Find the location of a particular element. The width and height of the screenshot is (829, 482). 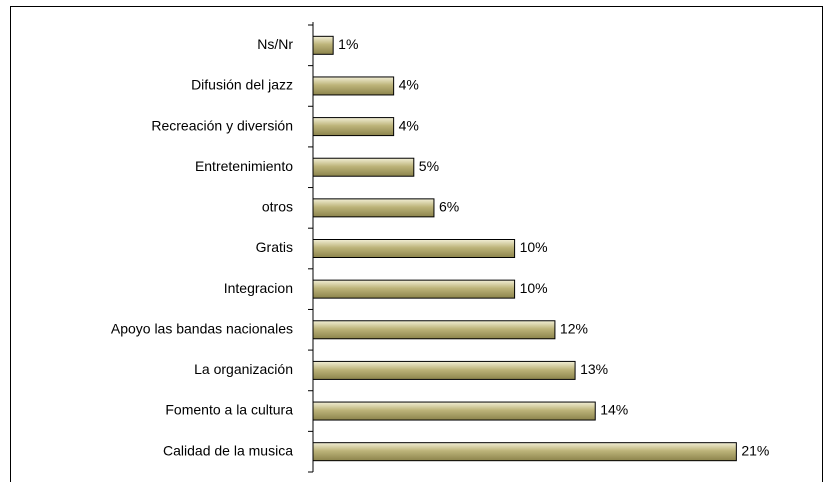

y-tick-label: Recreación y diversión is located at coordinates (222, 125).